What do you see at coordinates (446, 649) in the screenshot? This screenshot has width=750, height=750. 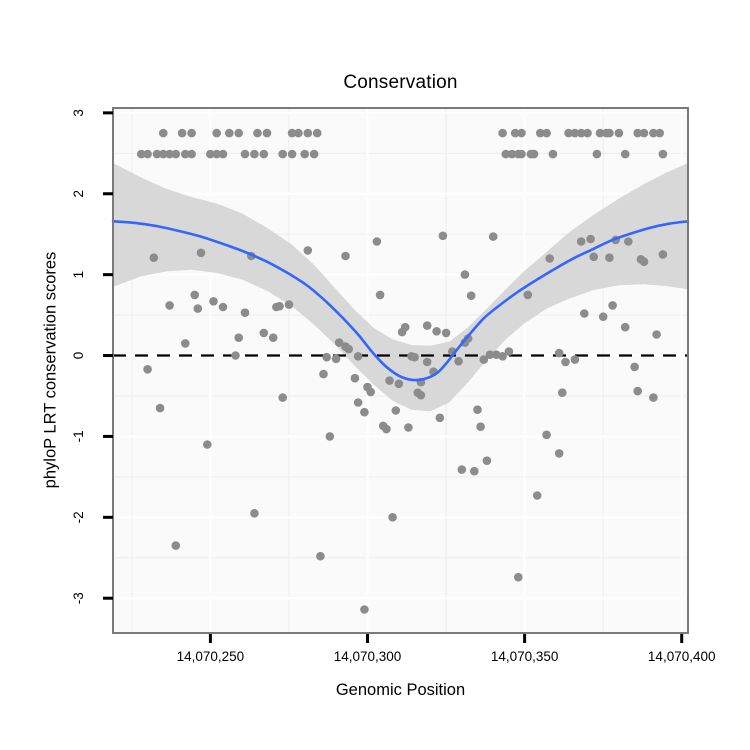 I see `x-axis: 14,070,250 14,070,300 14,070,350 14,070,400` at bounding box center [446, 649].